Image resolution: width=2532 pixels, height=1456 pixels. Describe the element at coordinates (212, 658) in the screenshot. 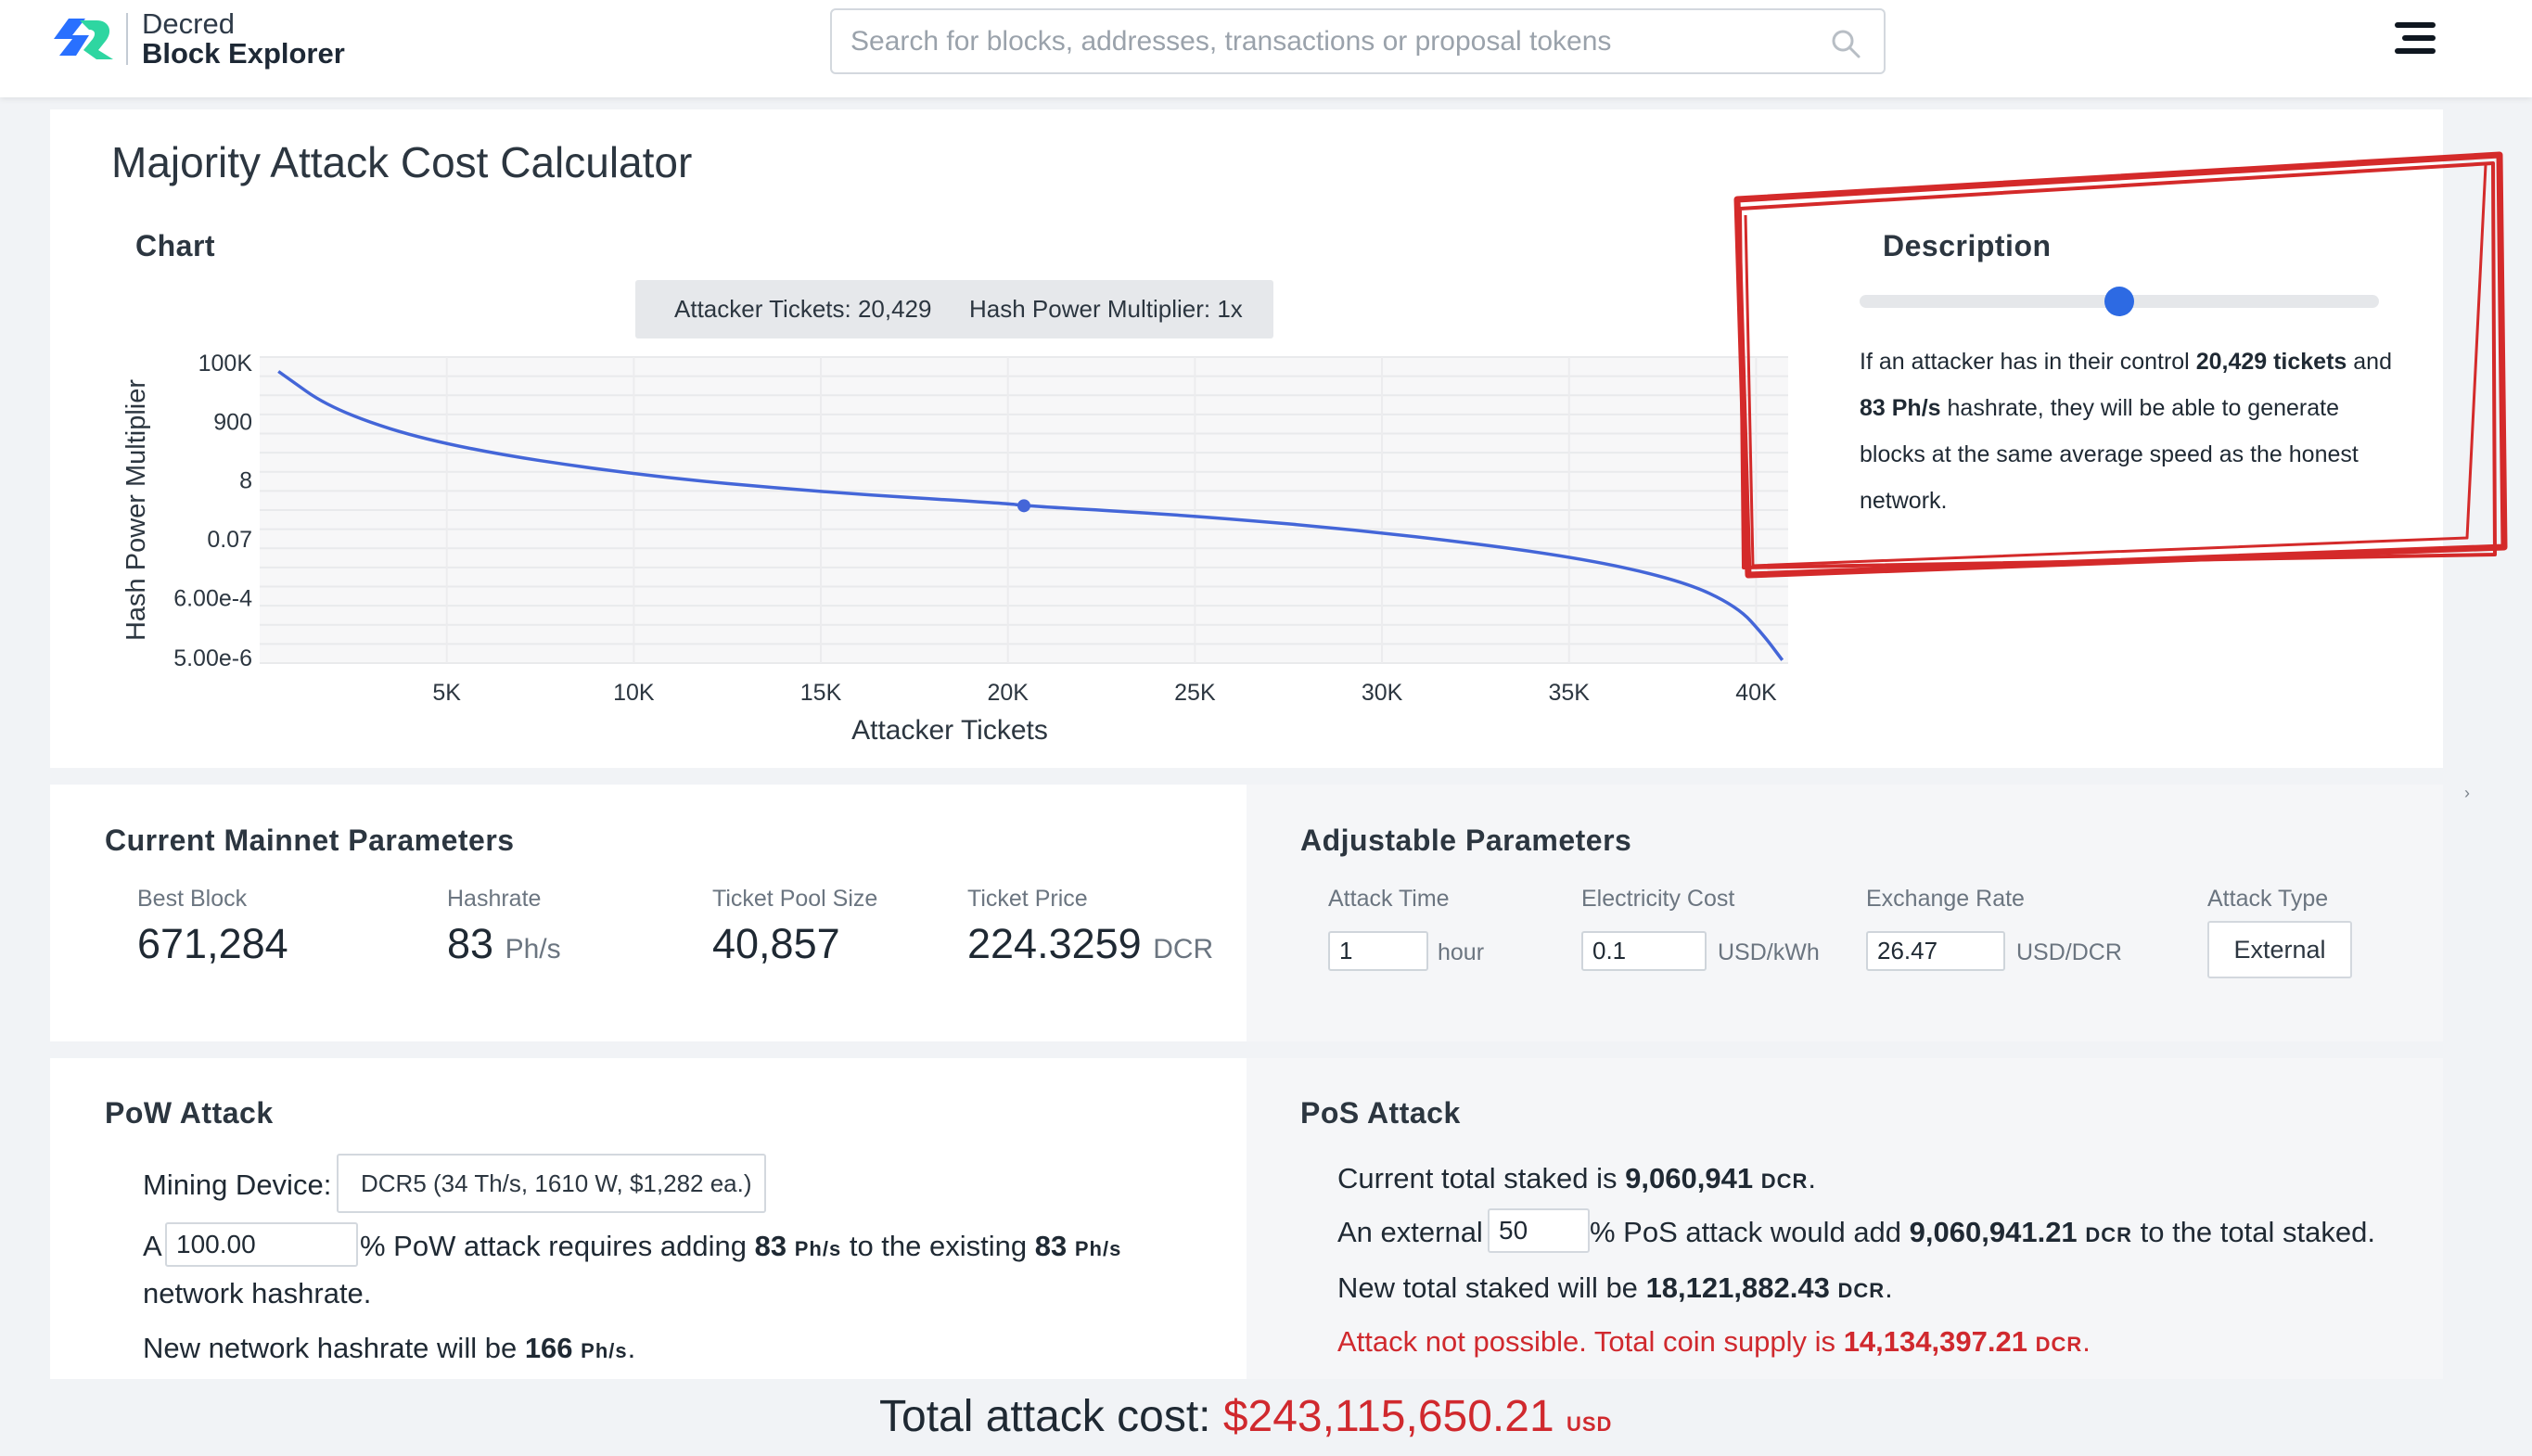

I see `y-tick-label: 5.00e-6` at that location.